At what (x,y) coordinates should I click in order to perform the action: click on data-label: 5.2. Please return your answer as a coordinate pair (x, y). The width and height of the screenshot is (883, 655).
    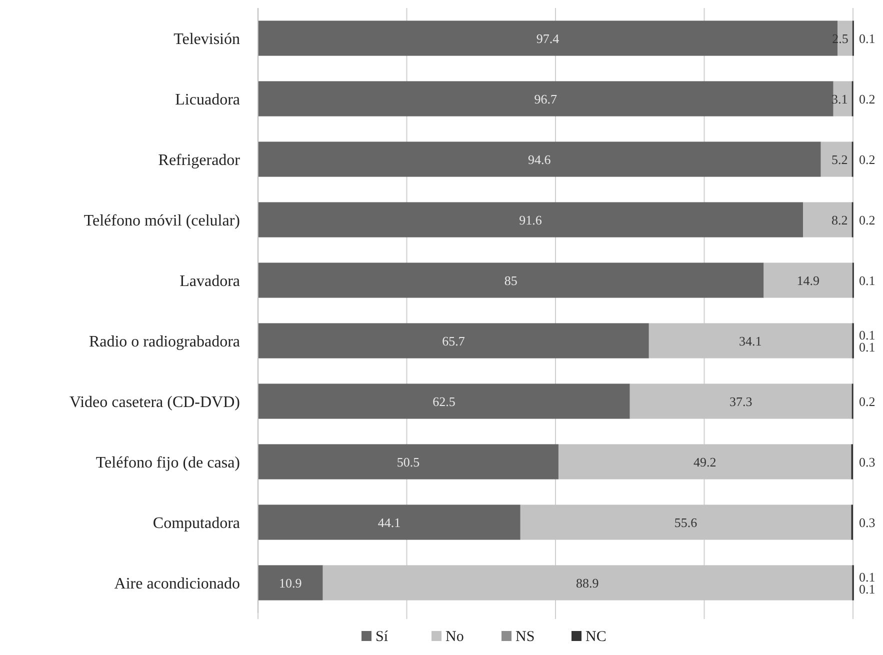
    Looking at the image, I should click on (840, 159).